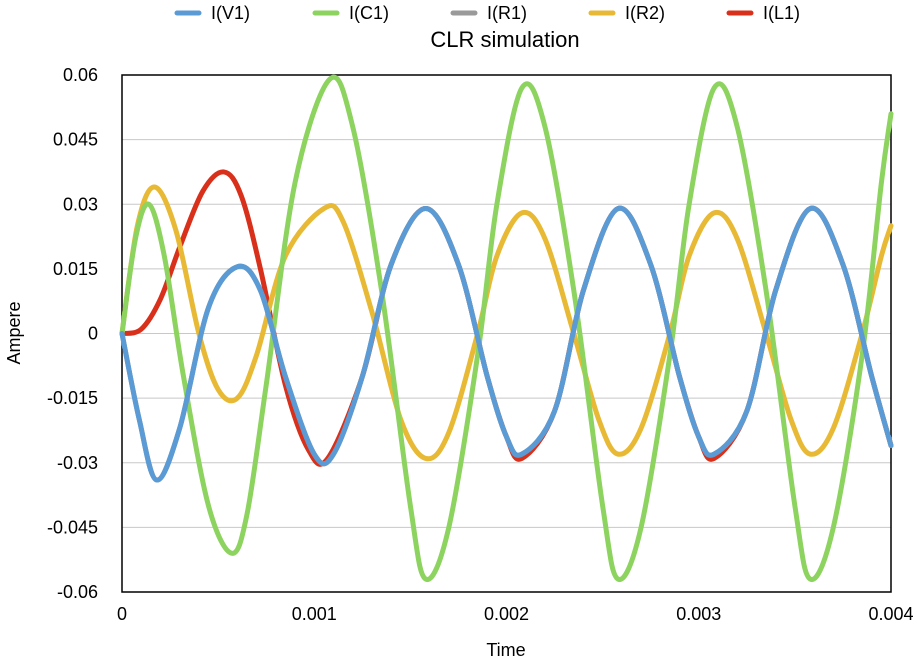  I want to click on x-tick-label-4: 0.004, so click(890, 614).